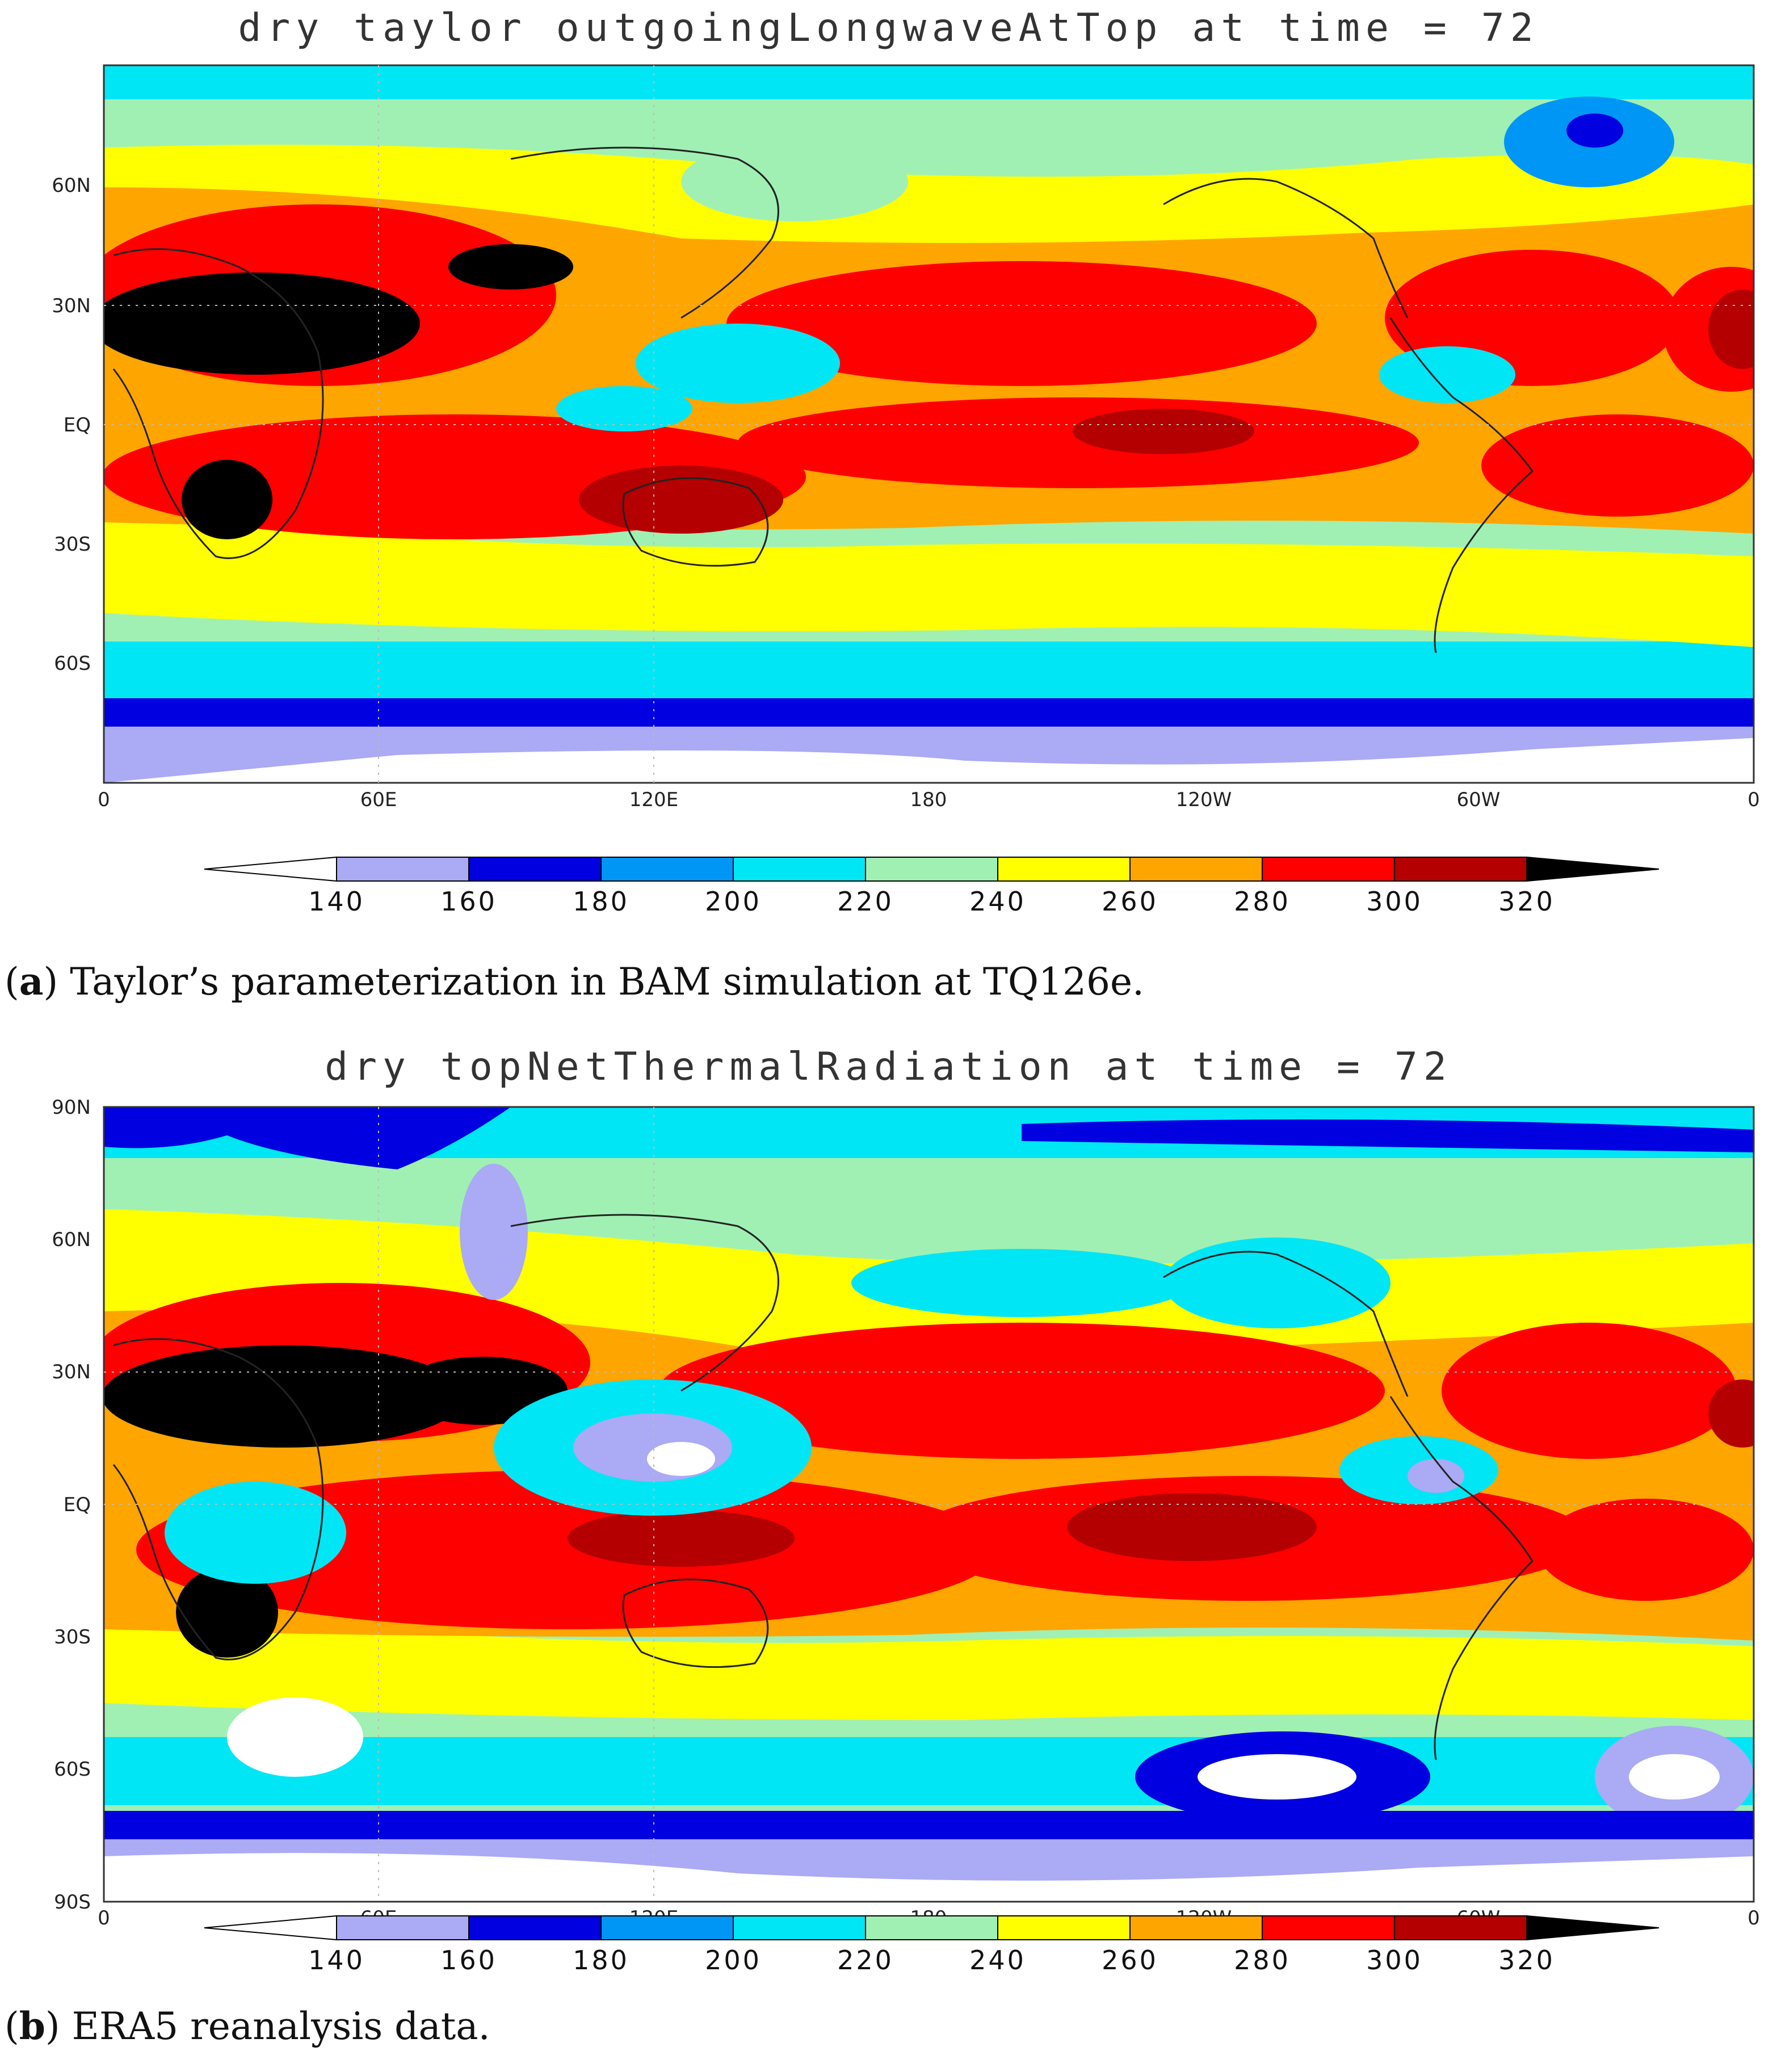 The height and width of the screenshot is (2072, 1777). Describe the element at coordinates (1593, 869) in the screenshot. I see `colorbar-end-high` at that location.